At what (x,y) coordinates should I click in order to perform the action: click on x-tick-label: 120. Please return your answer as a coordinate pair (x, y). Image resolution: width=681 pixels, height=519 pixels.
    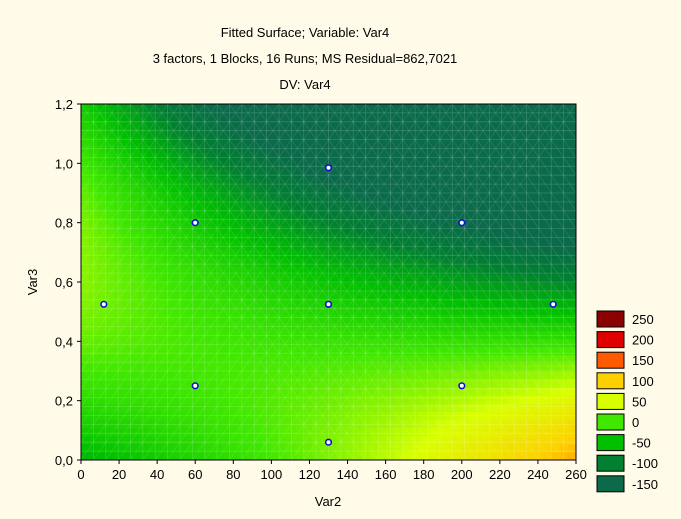
    Looking at the image, I should click on (310, 474).